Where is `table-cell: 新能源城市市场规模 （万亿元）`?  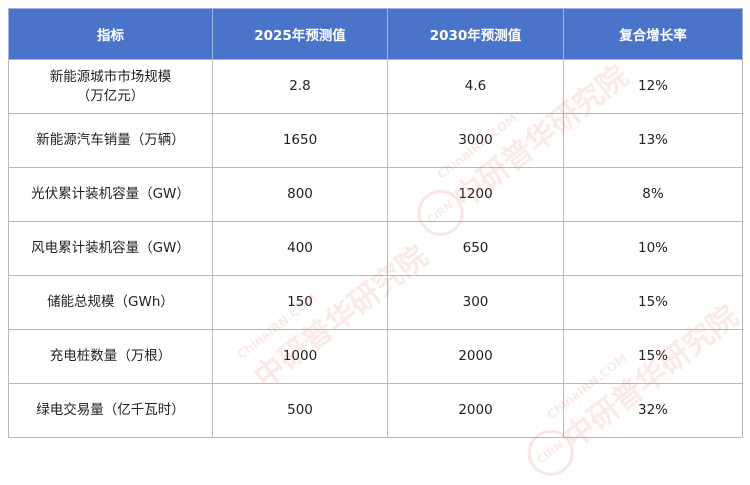 table-cell: 新能源城市市场规模 （万亿元） is located at coordinates (110, 86).